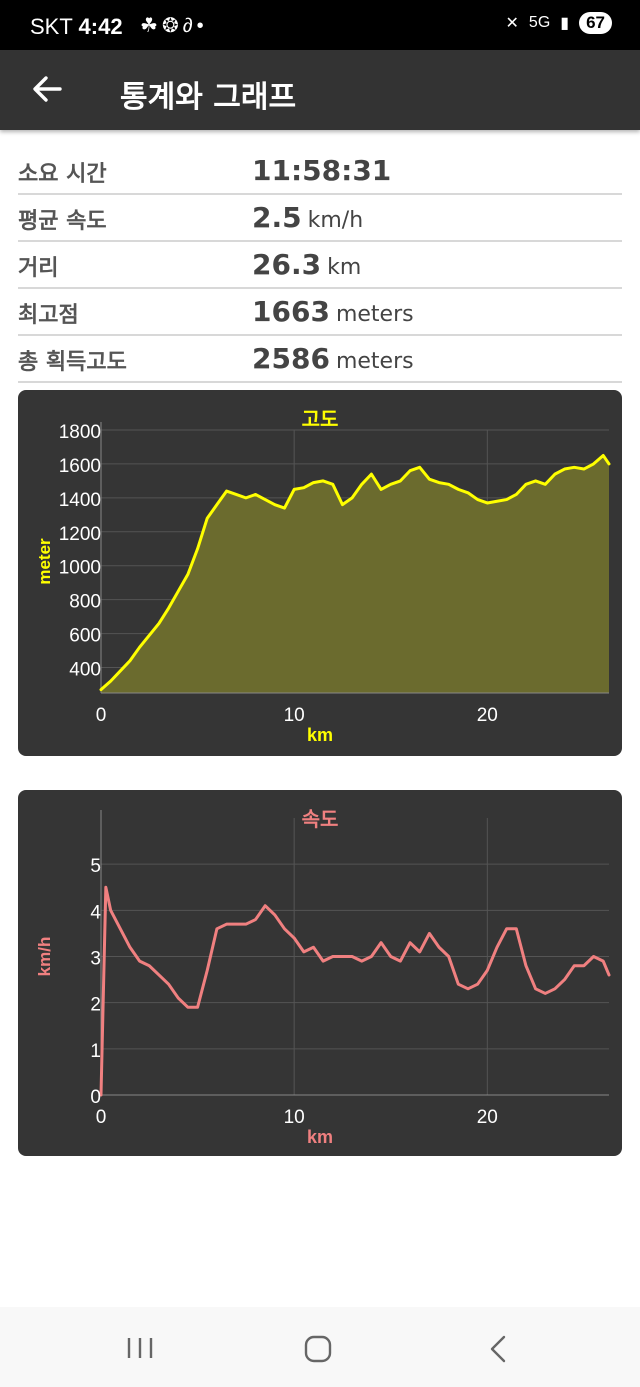  I want to click on y-tick-label: 1000, so click(80, 568).